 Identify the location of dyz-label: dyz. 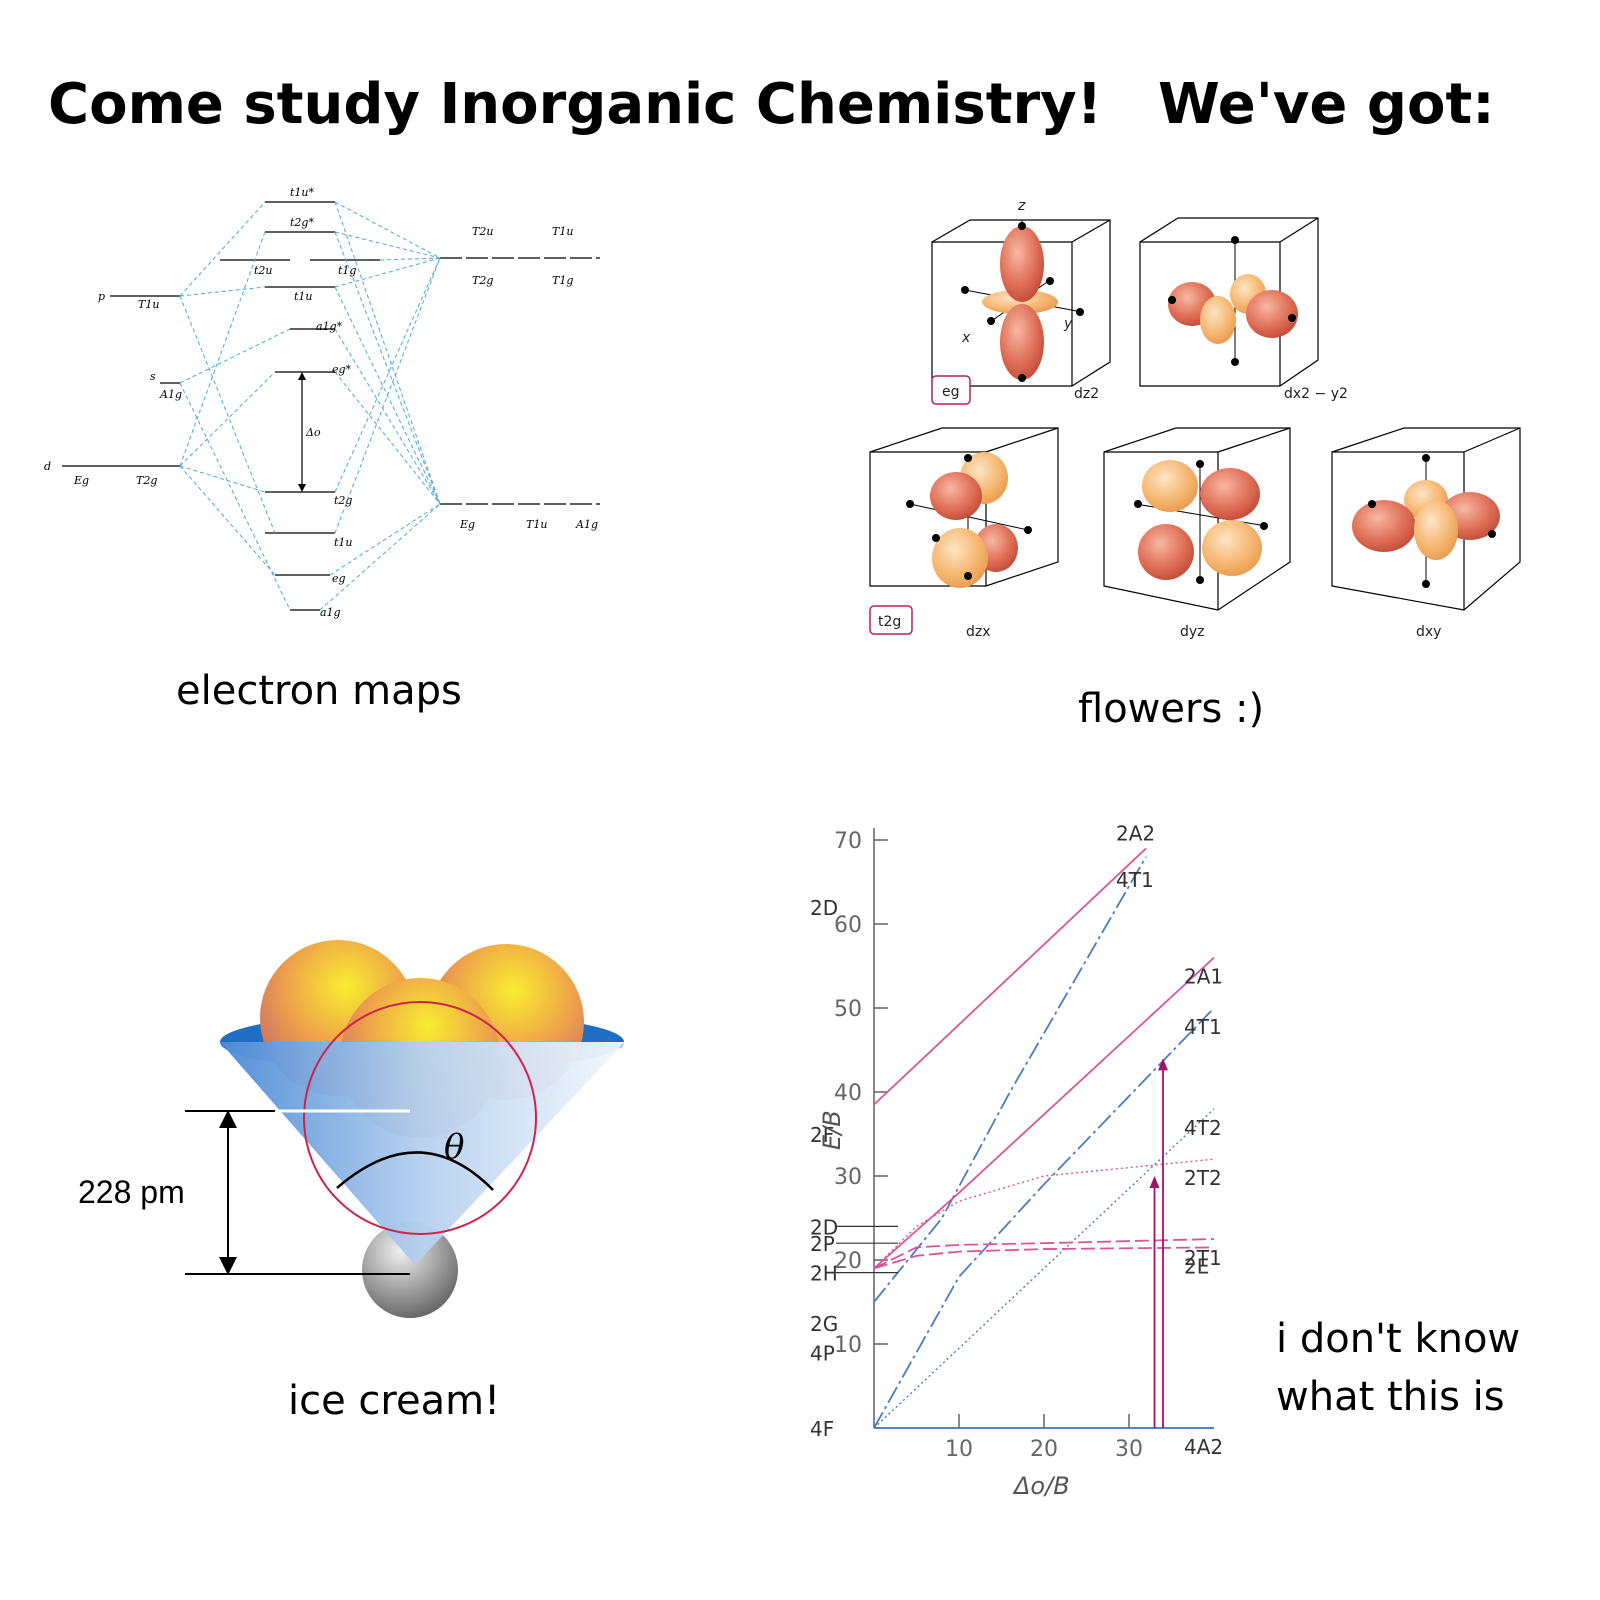
(1192, 632).